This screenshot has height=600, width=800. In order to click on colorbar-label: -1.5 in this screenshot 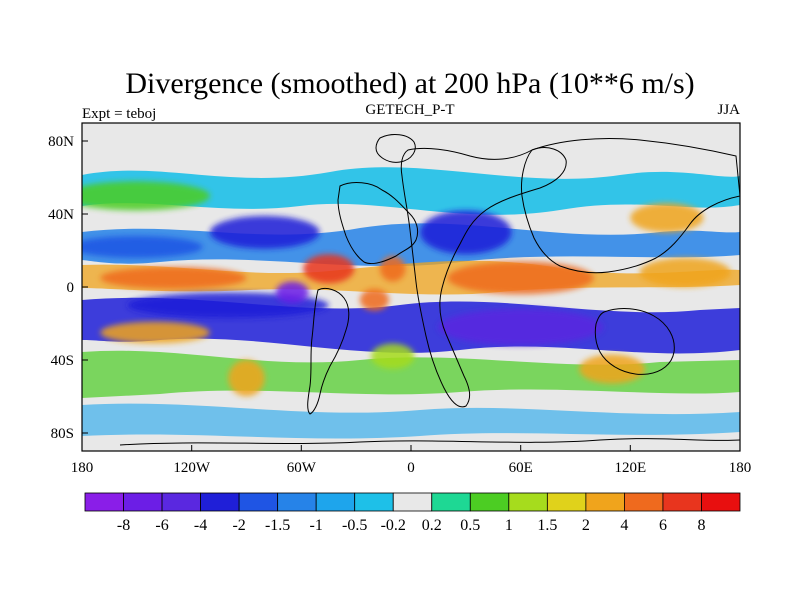, I will do `click(277, 525)`.